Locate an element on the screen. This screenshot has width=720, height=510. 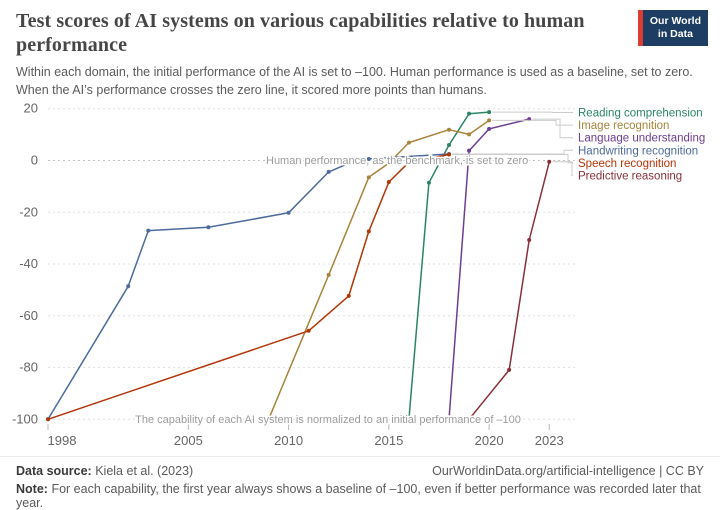
x-axis-tick-label: 2005 is located at coordinates (188, 440).